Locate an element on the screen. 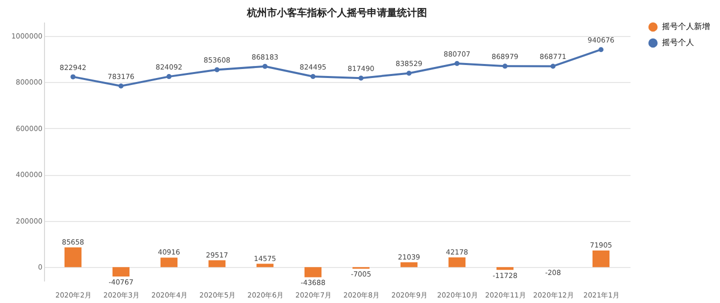 The image size is (720, 303). chart-title: 杭州市小客车指标个人摇号申请量统计图 is located at coordinates (336, 13).